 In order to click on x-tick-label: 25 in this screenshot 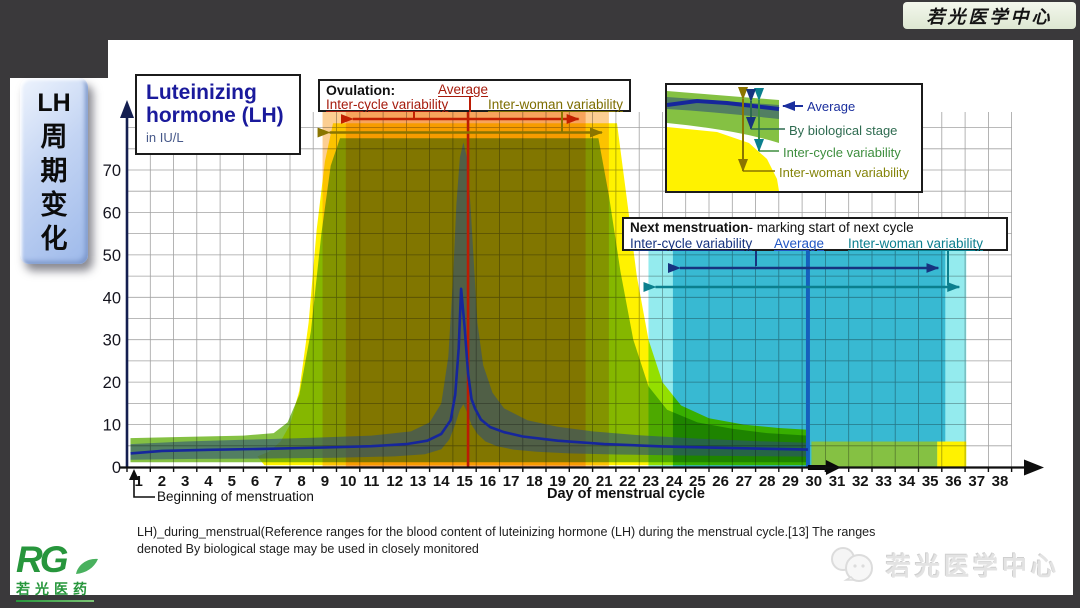, I will do `click(697, 481)`.